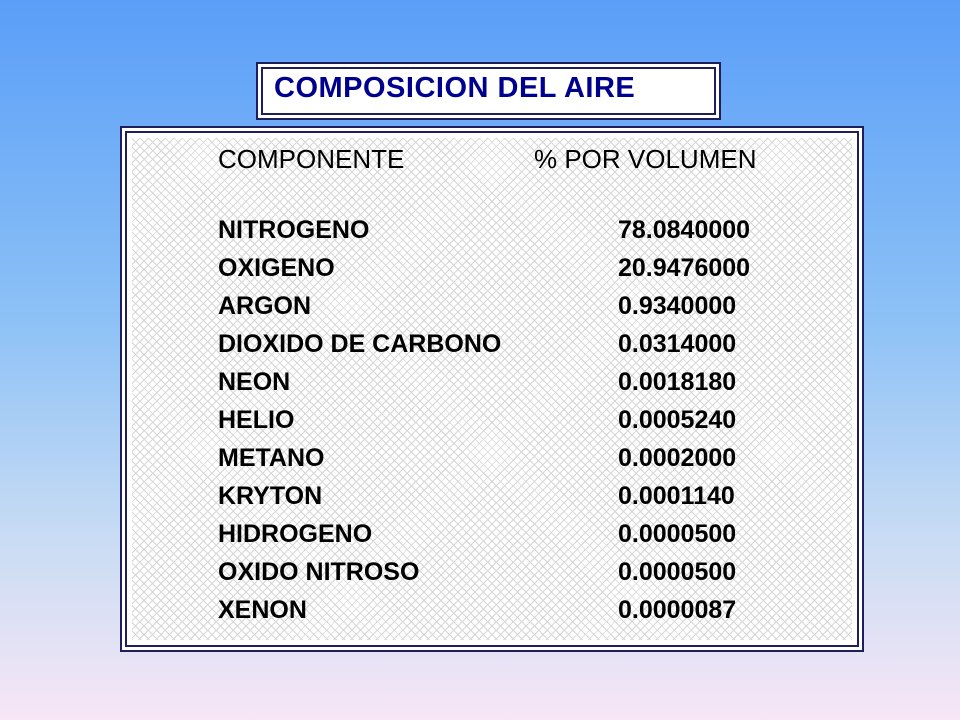 The width and height of the screenshot is (960, 720). Describe the element at coordinates (492, 577) in the screenshot. I see `table-row: OXIDO NITROSO 0.0000500` at that location.